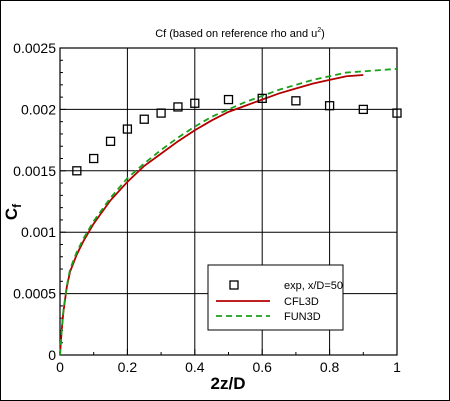 The image size is (450, 401). I want to click on y-tick-label: 0.002, so click(38, 109).